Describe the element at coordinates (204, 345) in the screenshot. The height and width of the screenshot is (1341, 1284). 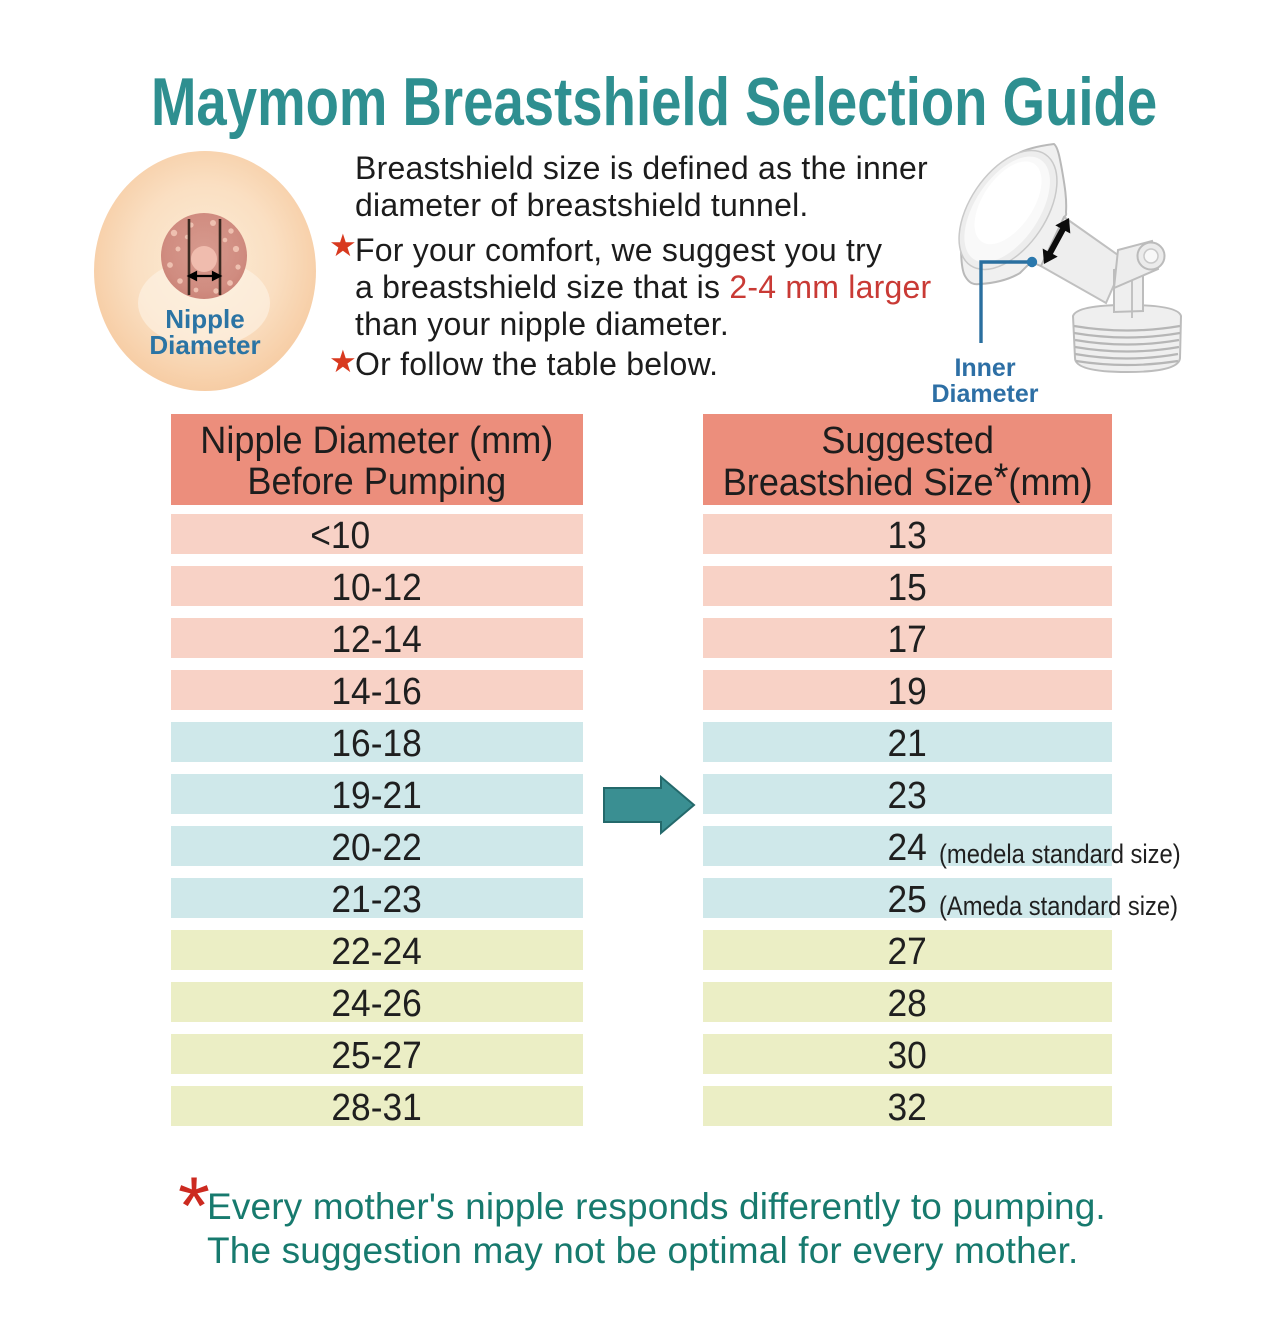
I see `svg-text: Diameter` at that location.